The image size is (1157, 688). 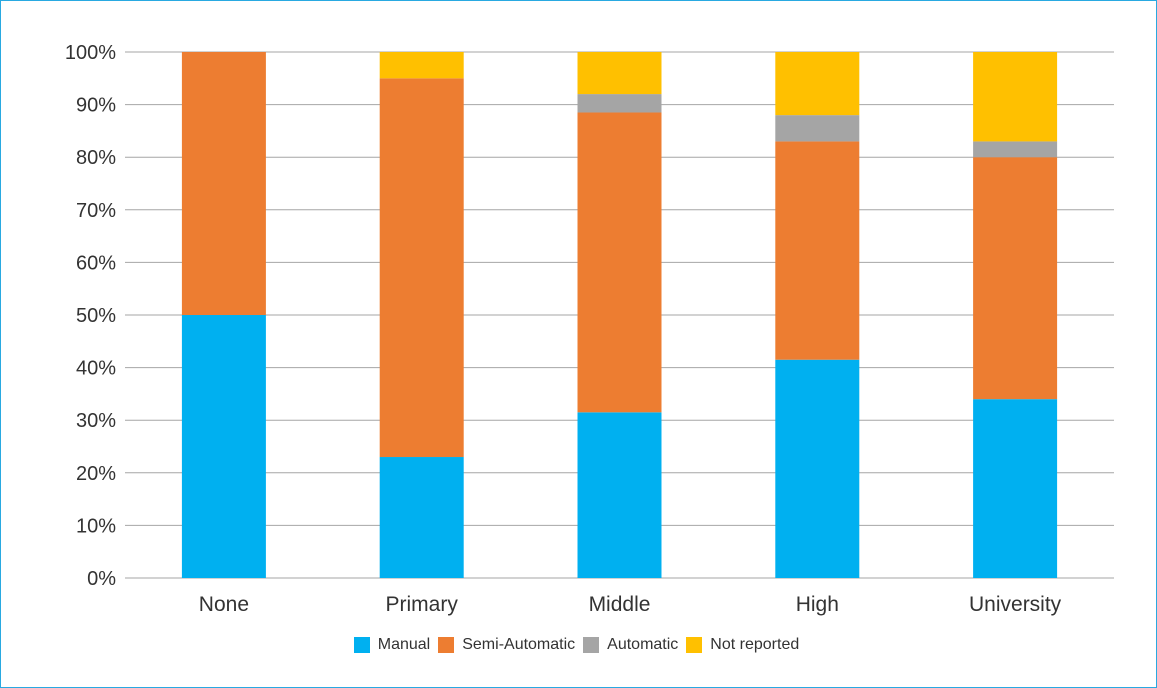 I want to click on legend-item: Manual, so click(x=392, y=645).